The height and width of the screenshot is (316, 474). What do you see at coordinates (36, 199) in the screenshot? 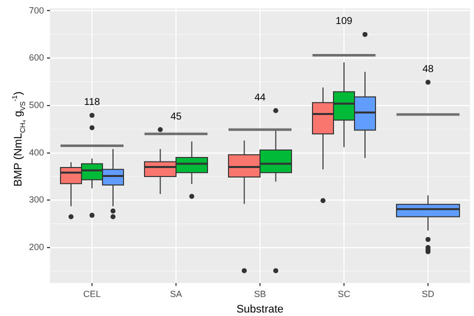
I see `y-tick-label: 300` at bounding box center [36, 199].